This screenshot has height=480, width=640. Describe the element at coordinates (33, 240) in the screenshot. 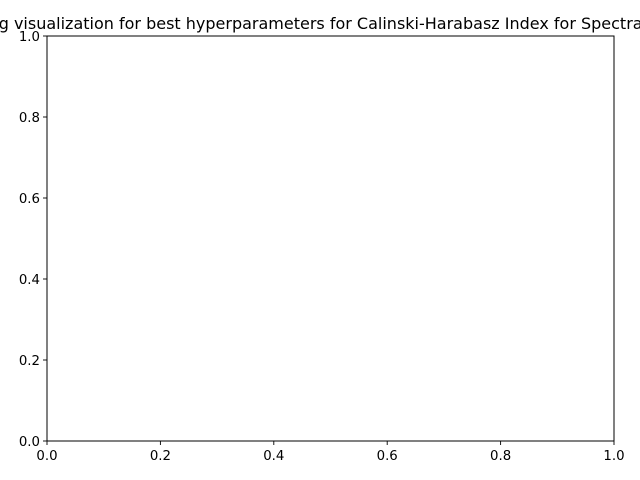

I see `y-axis: 0.0 0.2 0.4 0.6 0.8 1.0` at that location.